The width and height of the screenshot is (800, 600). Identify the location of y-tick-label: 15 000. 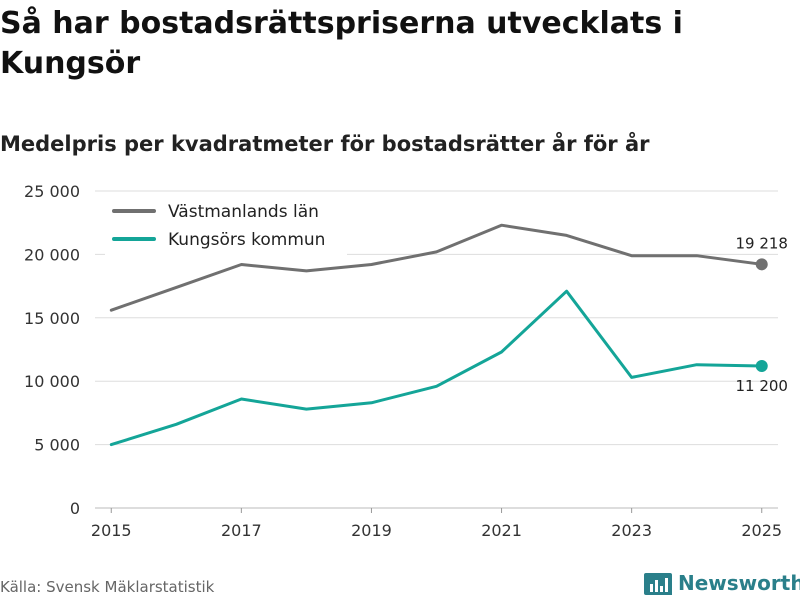
(52, 318).